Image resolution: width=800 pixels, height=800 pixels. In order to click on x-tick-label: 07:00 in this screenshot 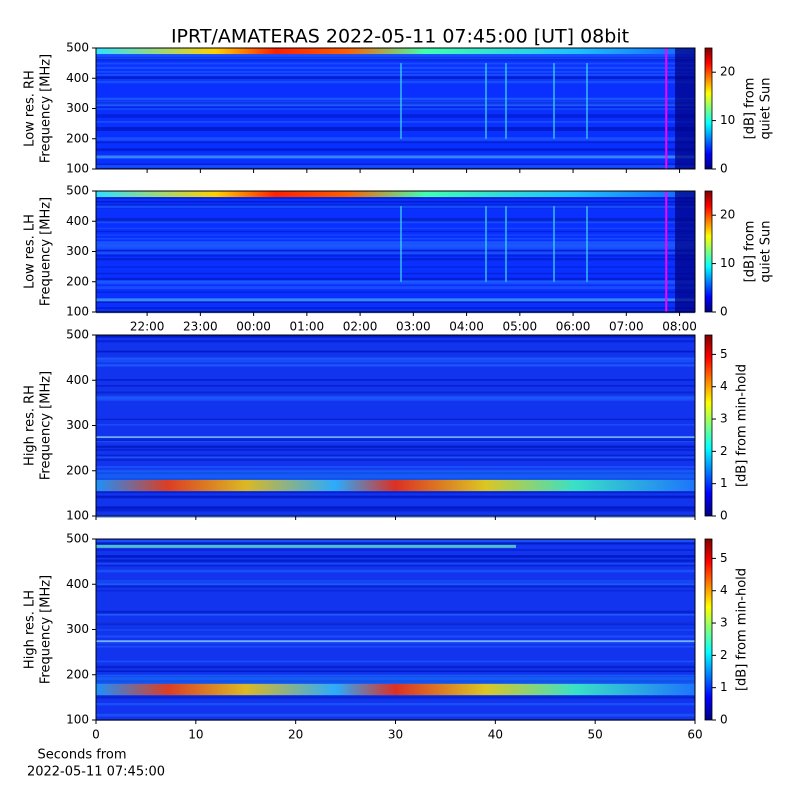, I will do `click(626, 327)`.